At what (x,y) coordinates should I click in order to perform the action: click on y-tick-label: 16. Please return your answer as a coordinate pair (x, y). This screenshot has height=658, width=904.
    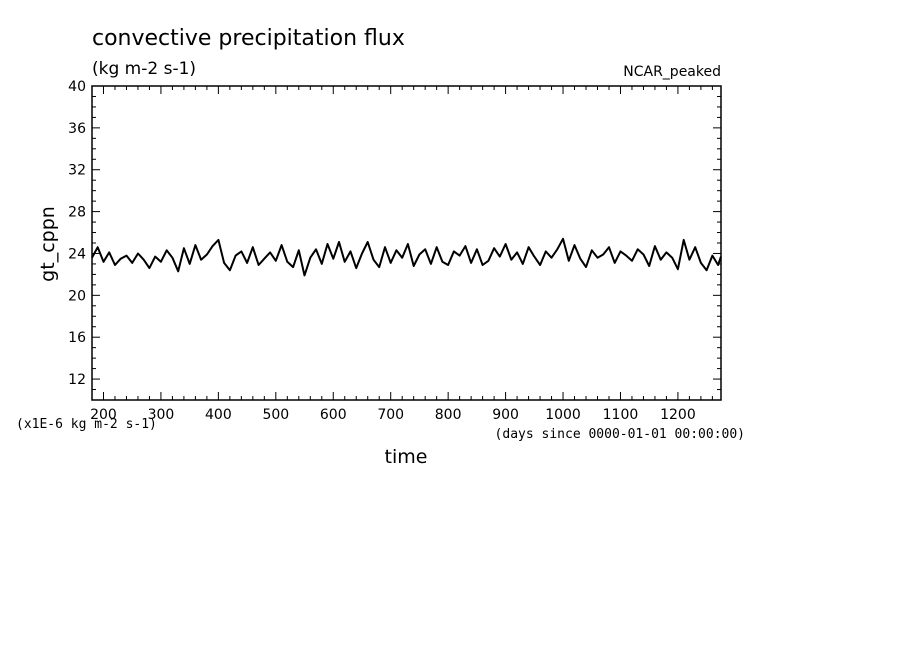
    Looking at the image, I should click on (77, 338).